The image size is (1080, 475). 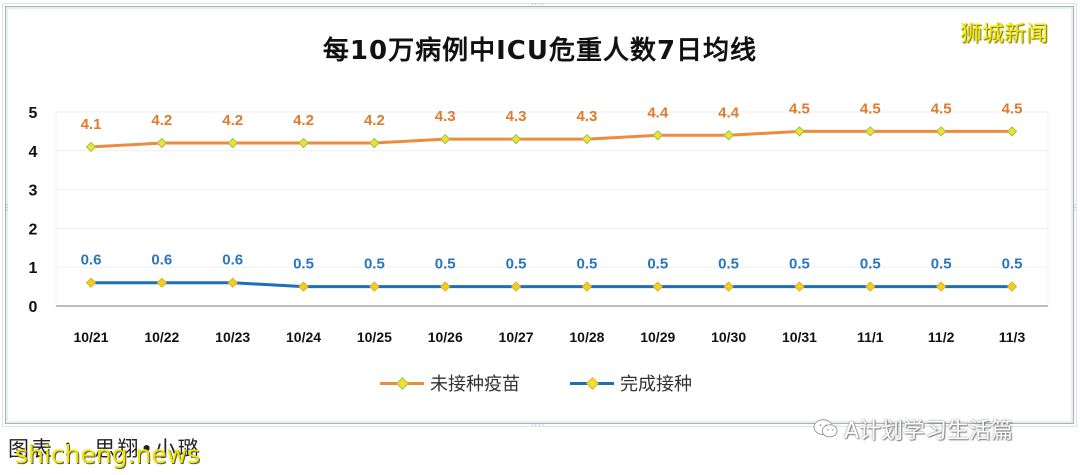 What do you see at coordinates (929, 431) in the screenshot?
I see `wechat-account-name: A计划学习生活篇` at bounding box center [929, 431].